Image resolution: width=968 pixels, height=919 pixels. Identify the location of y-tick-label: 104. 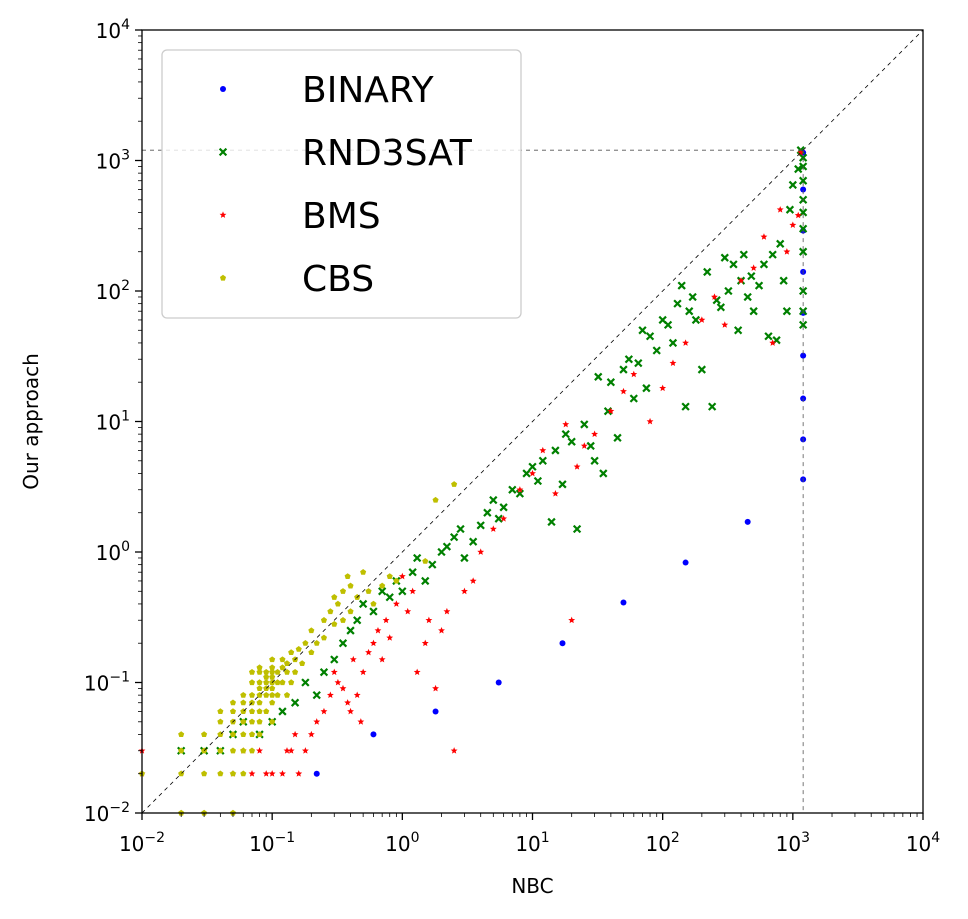
(113, 30).